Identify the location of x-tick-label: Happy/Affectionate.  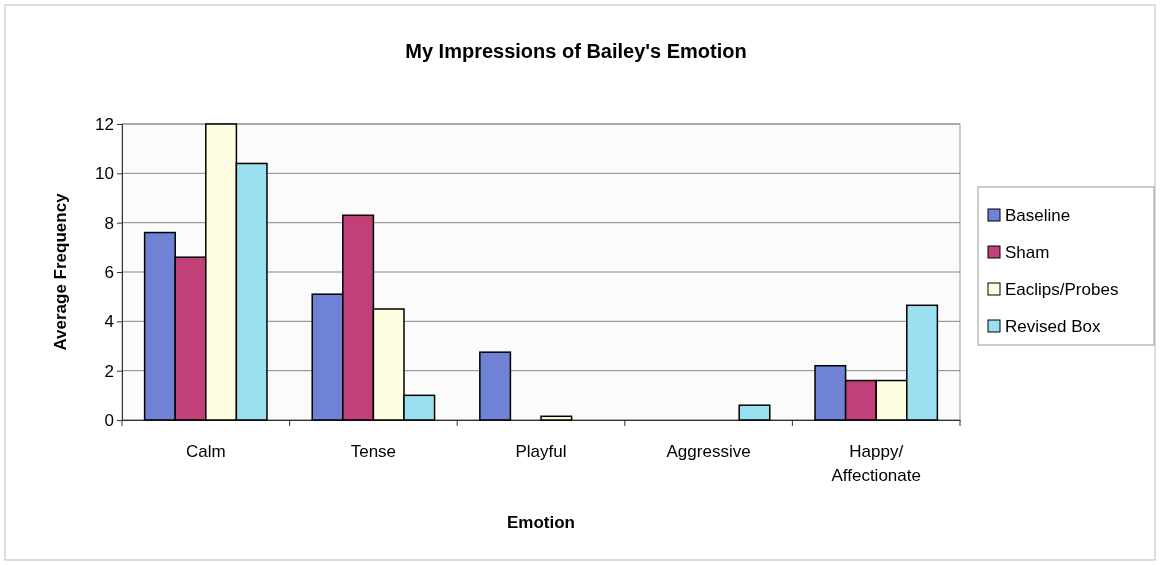
(876, 463).